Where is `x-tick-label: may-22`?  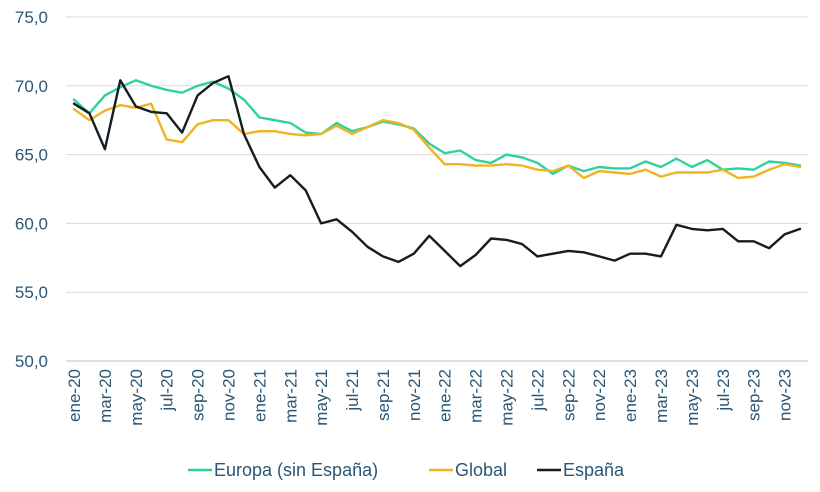
x-tick-label: may-22 is located at coordinates (507, 397).